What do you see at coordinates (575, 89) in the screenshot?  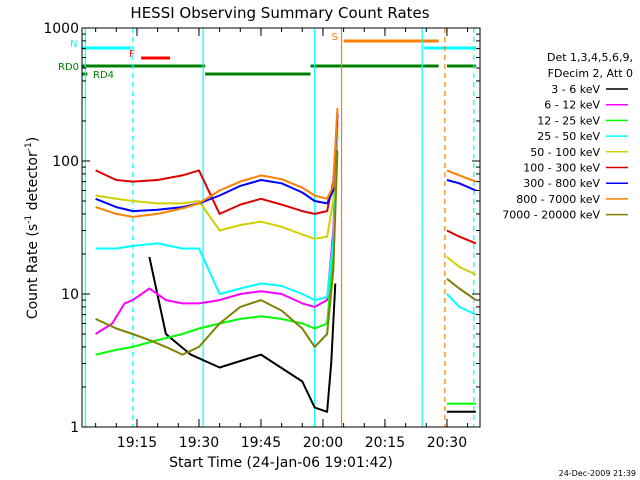 I see `legend-entry-label: 3 - 6 keV` at bounding box center [575, 89].